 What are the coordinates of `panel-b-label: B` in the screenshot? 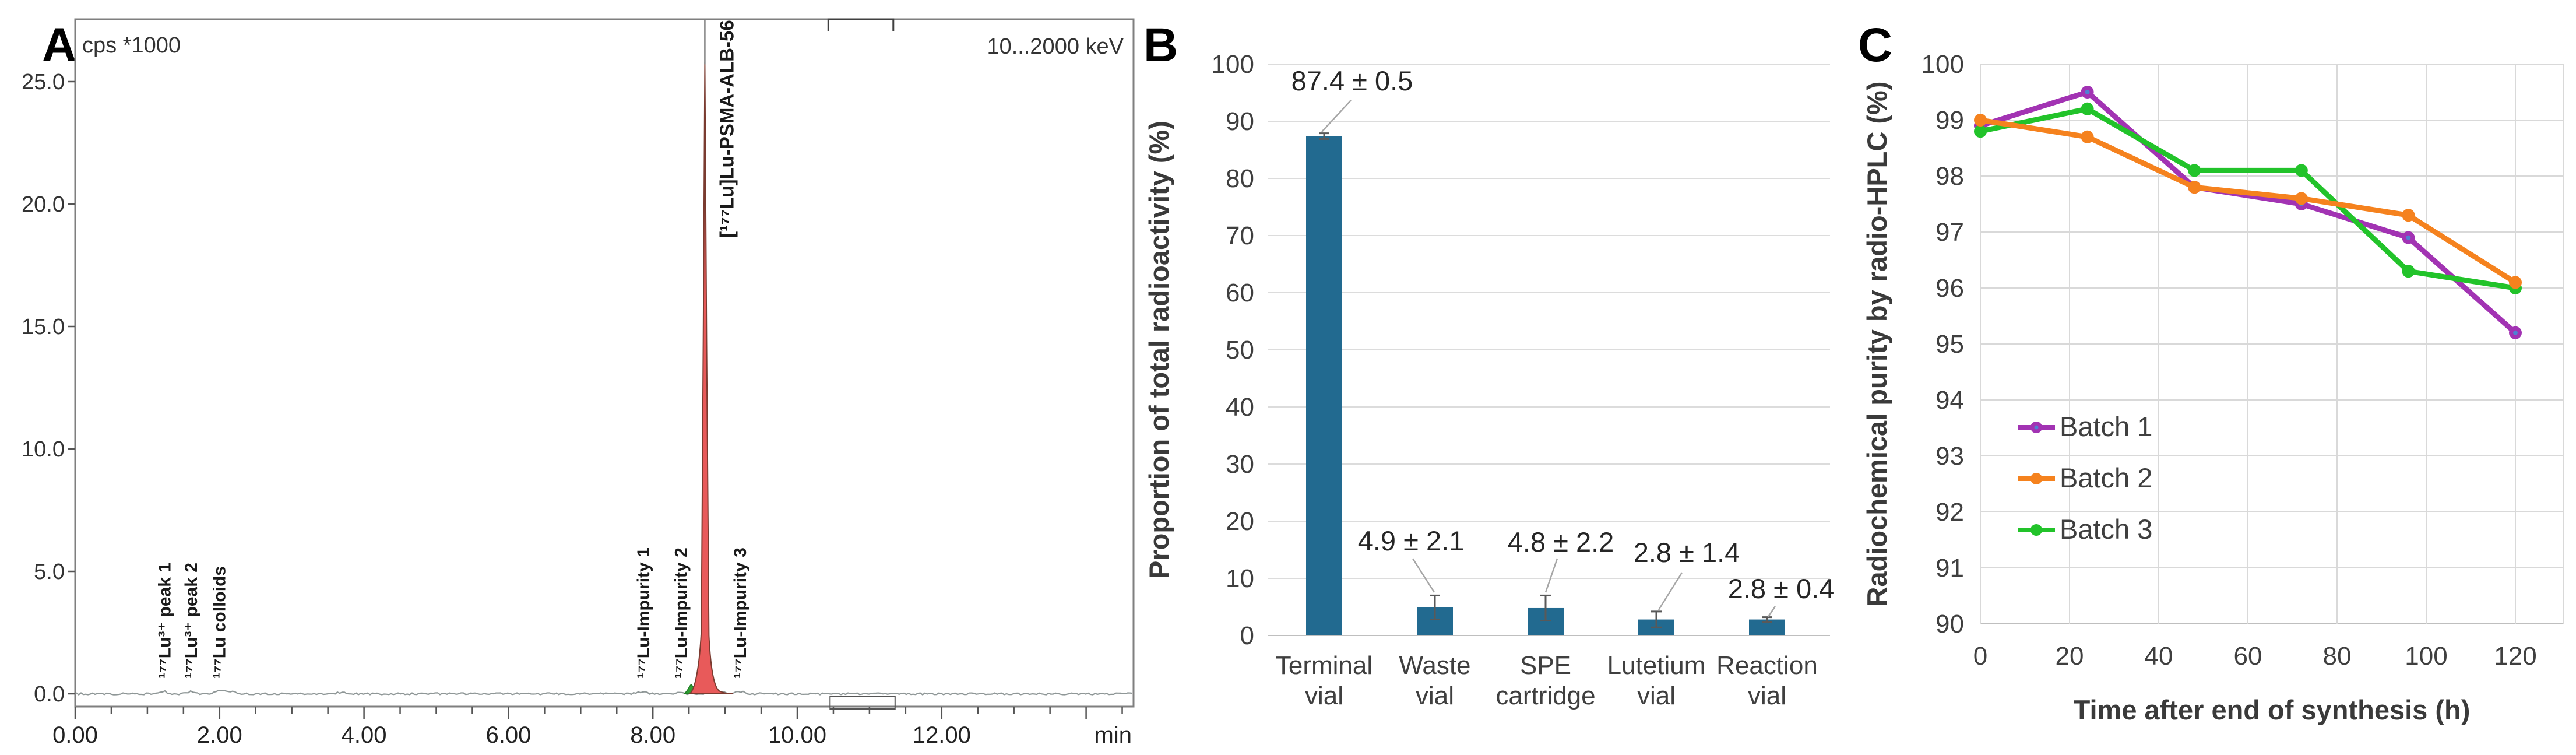 It's located at (1161, 45).